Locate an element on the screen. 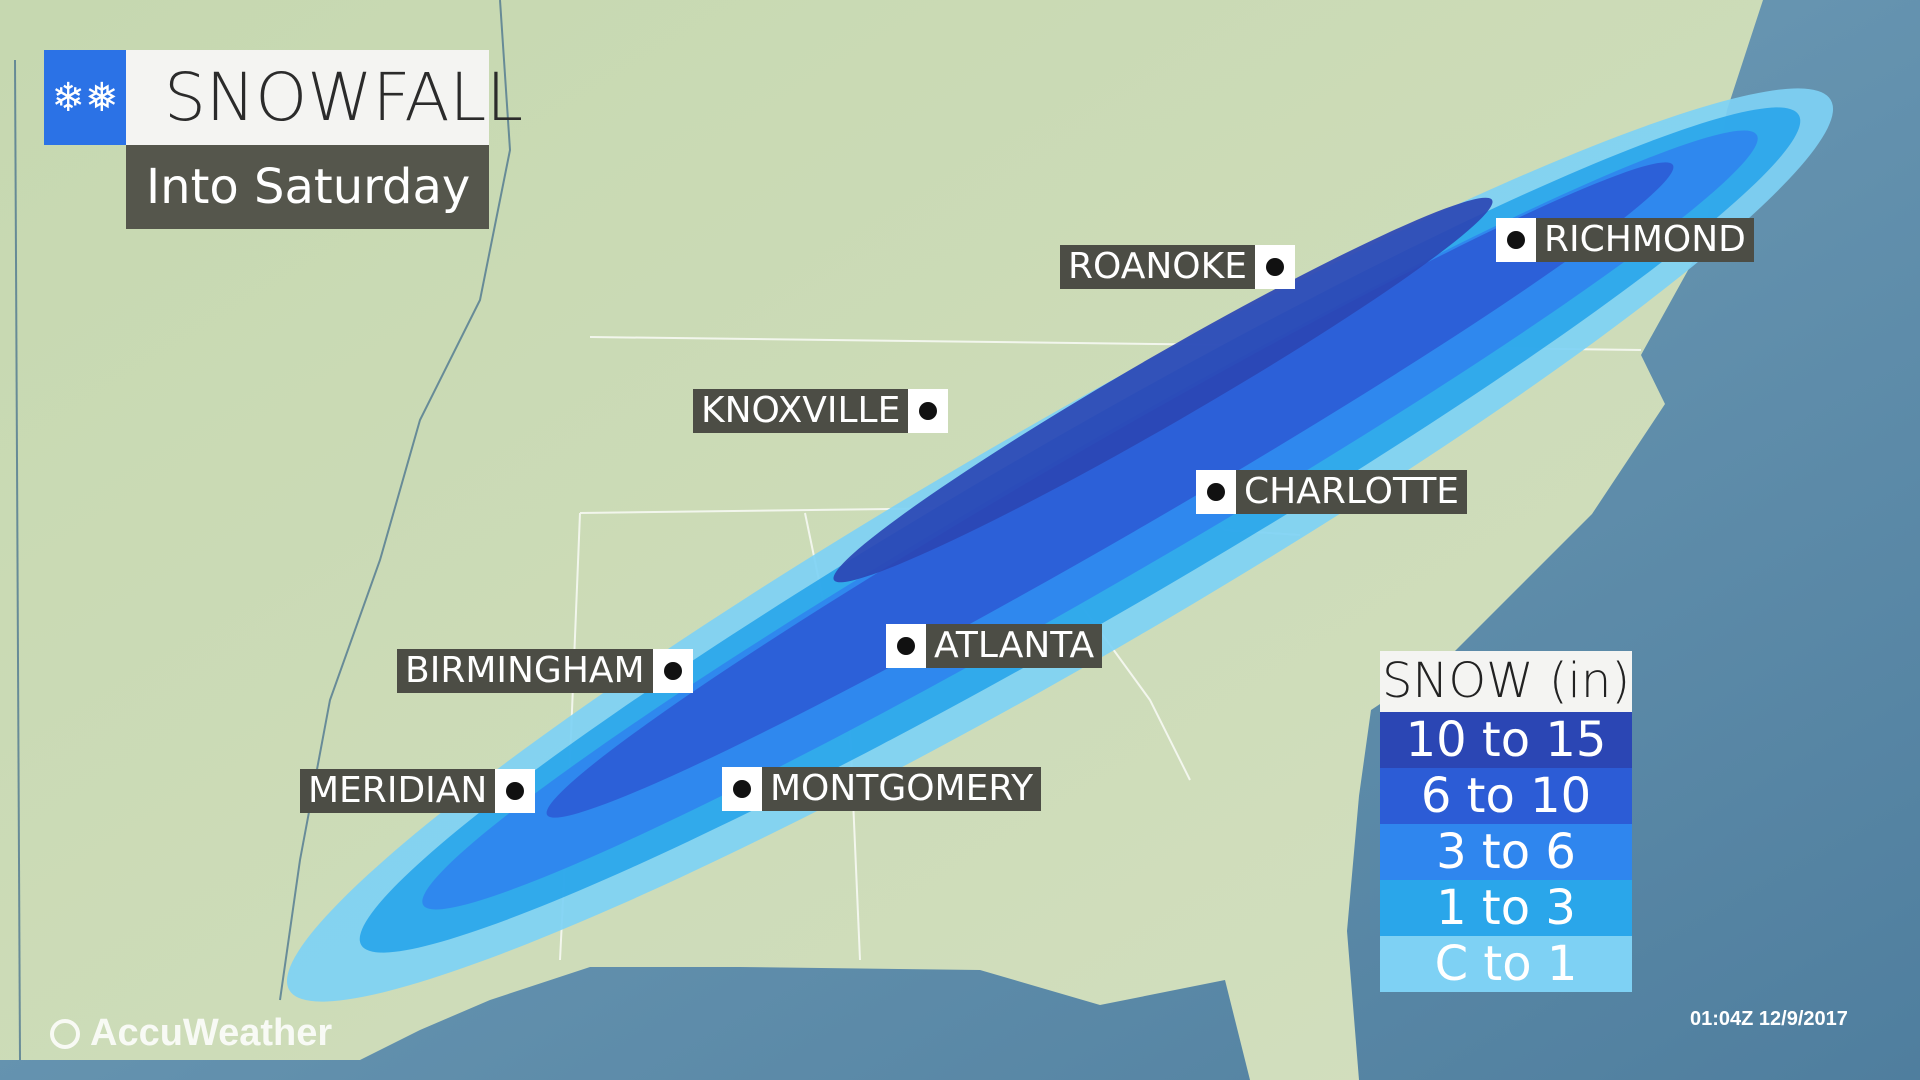 Image resolution: width=1920 pixels, height=1080 pixels. legend-item: 6 to 10 is located at coordinates (1506, 796).